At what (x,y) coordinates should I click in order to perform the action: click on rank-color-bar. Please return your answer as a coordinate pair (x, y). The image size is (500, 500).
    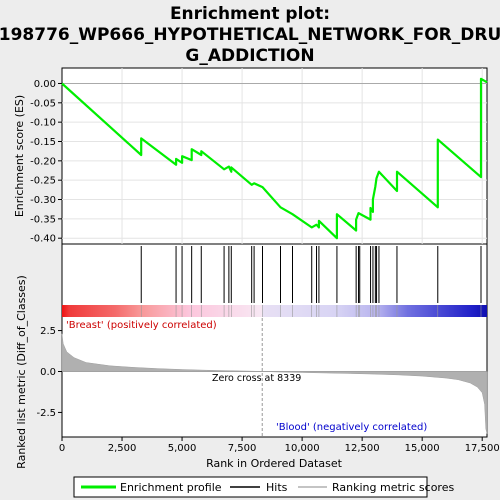
    Looking at the image, I should click on (274, 311).